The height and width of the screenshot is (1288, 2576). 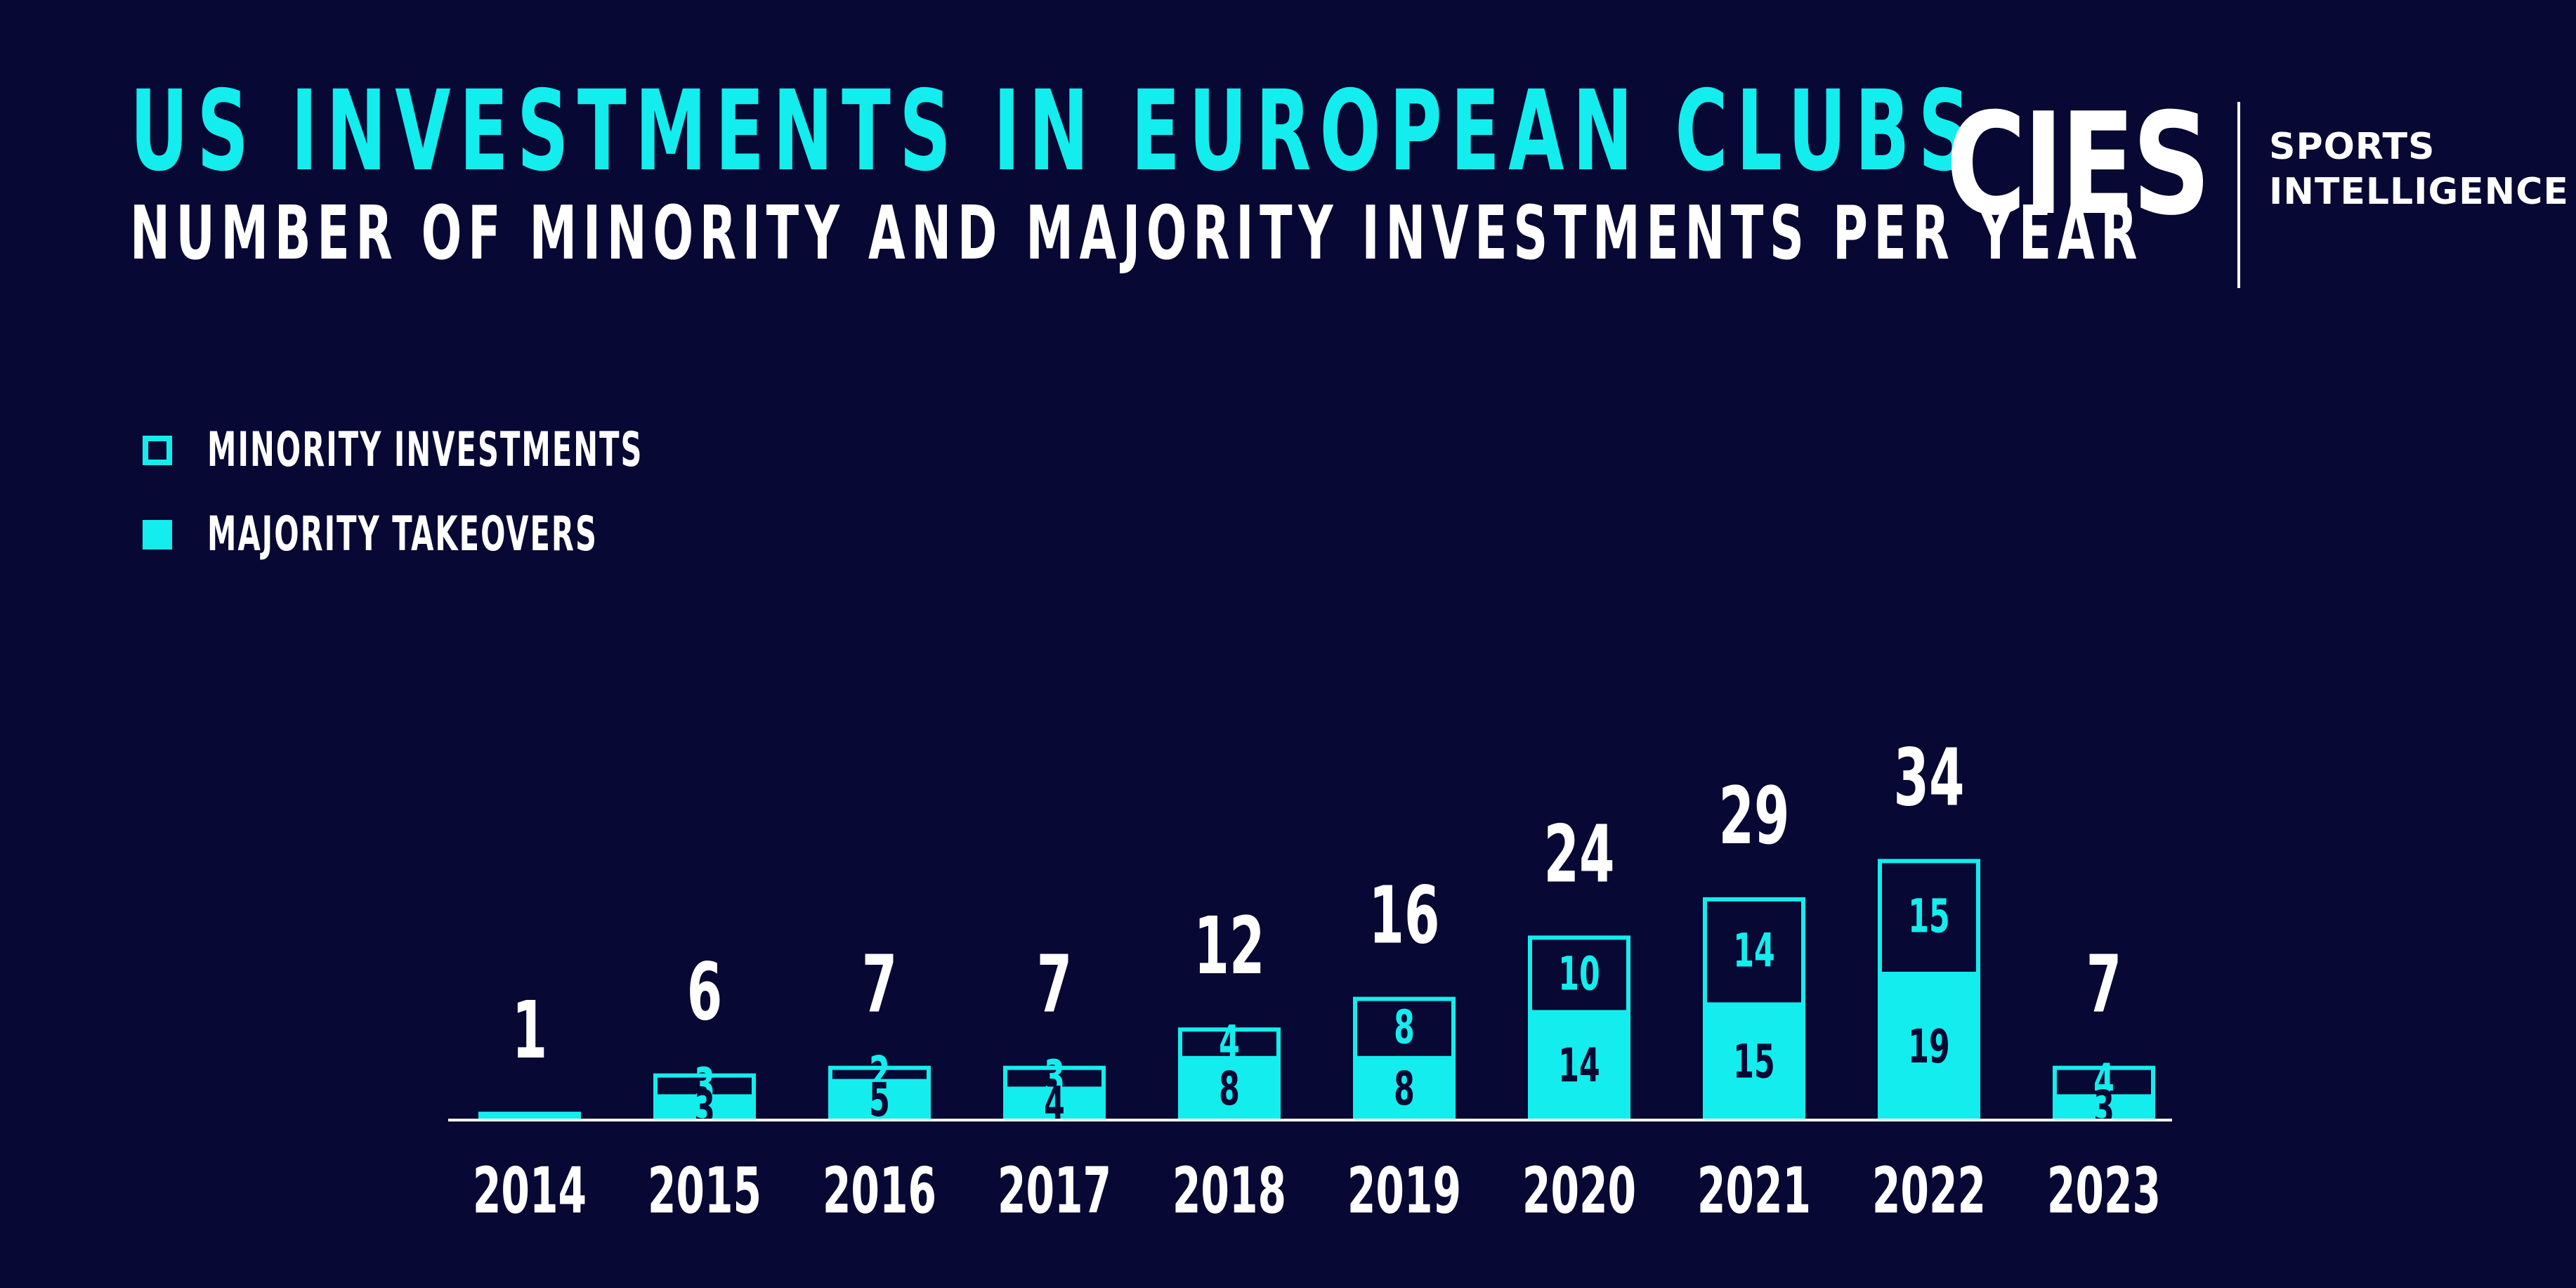 I want to click on bar-minority-2023, so click(x=2104, y=1082).